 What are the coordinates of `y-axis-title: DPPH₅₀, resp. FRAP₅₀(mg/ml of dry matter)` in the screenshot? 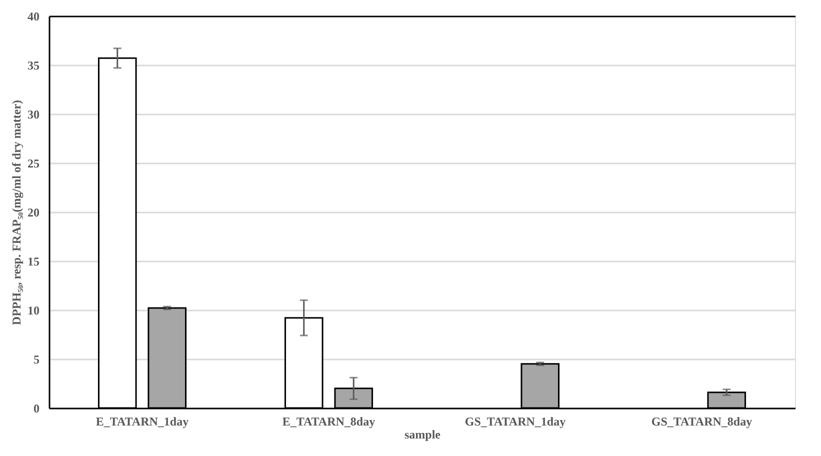 It's located at (17, 213).